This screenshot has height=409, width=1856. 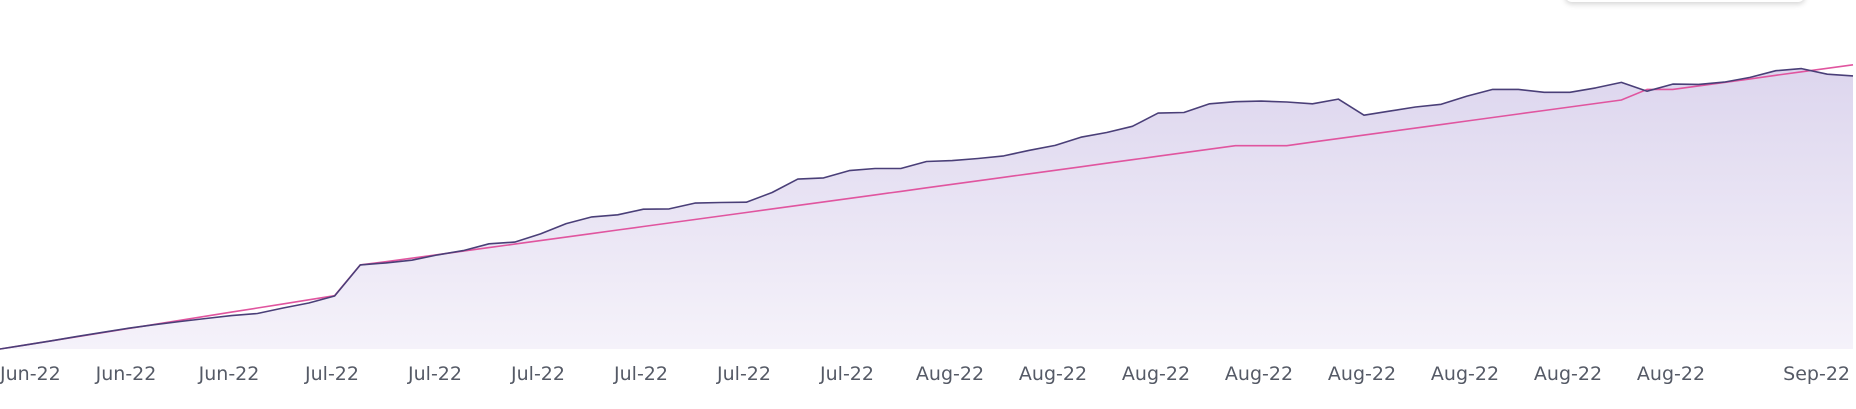 What do you see at coordinates (1685, 1) in the screenshot?
I see `legend-box` at bounding box center [1685, 1].